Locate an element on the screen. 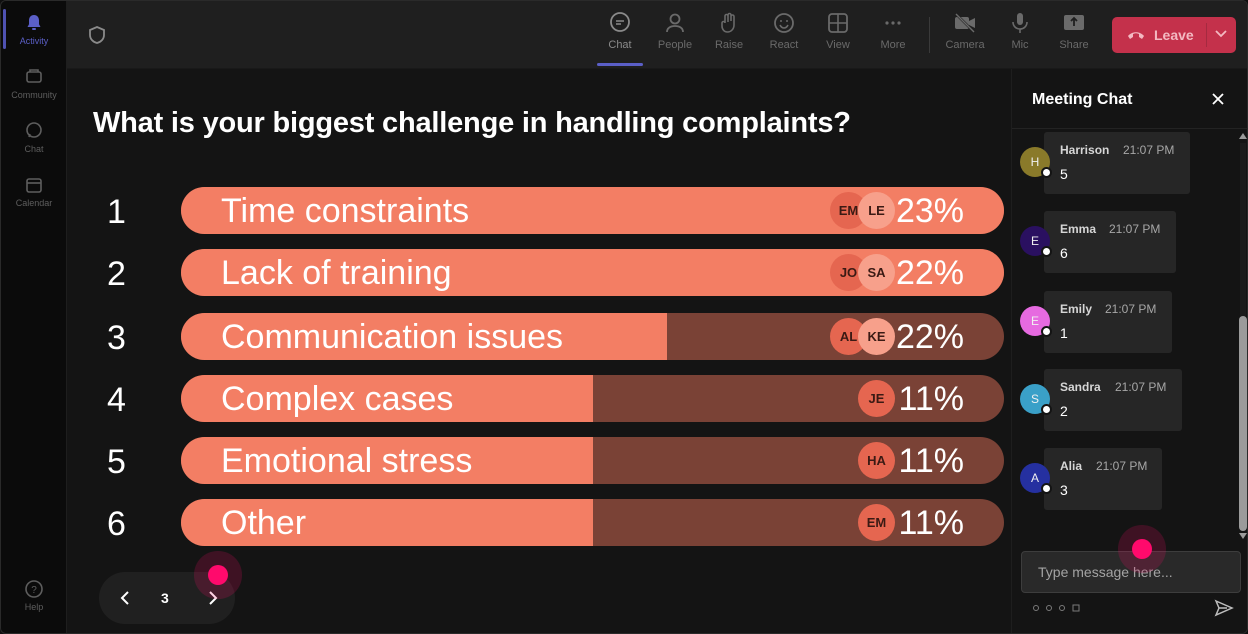  option-number: 4 is located at coordinates (116, 400).